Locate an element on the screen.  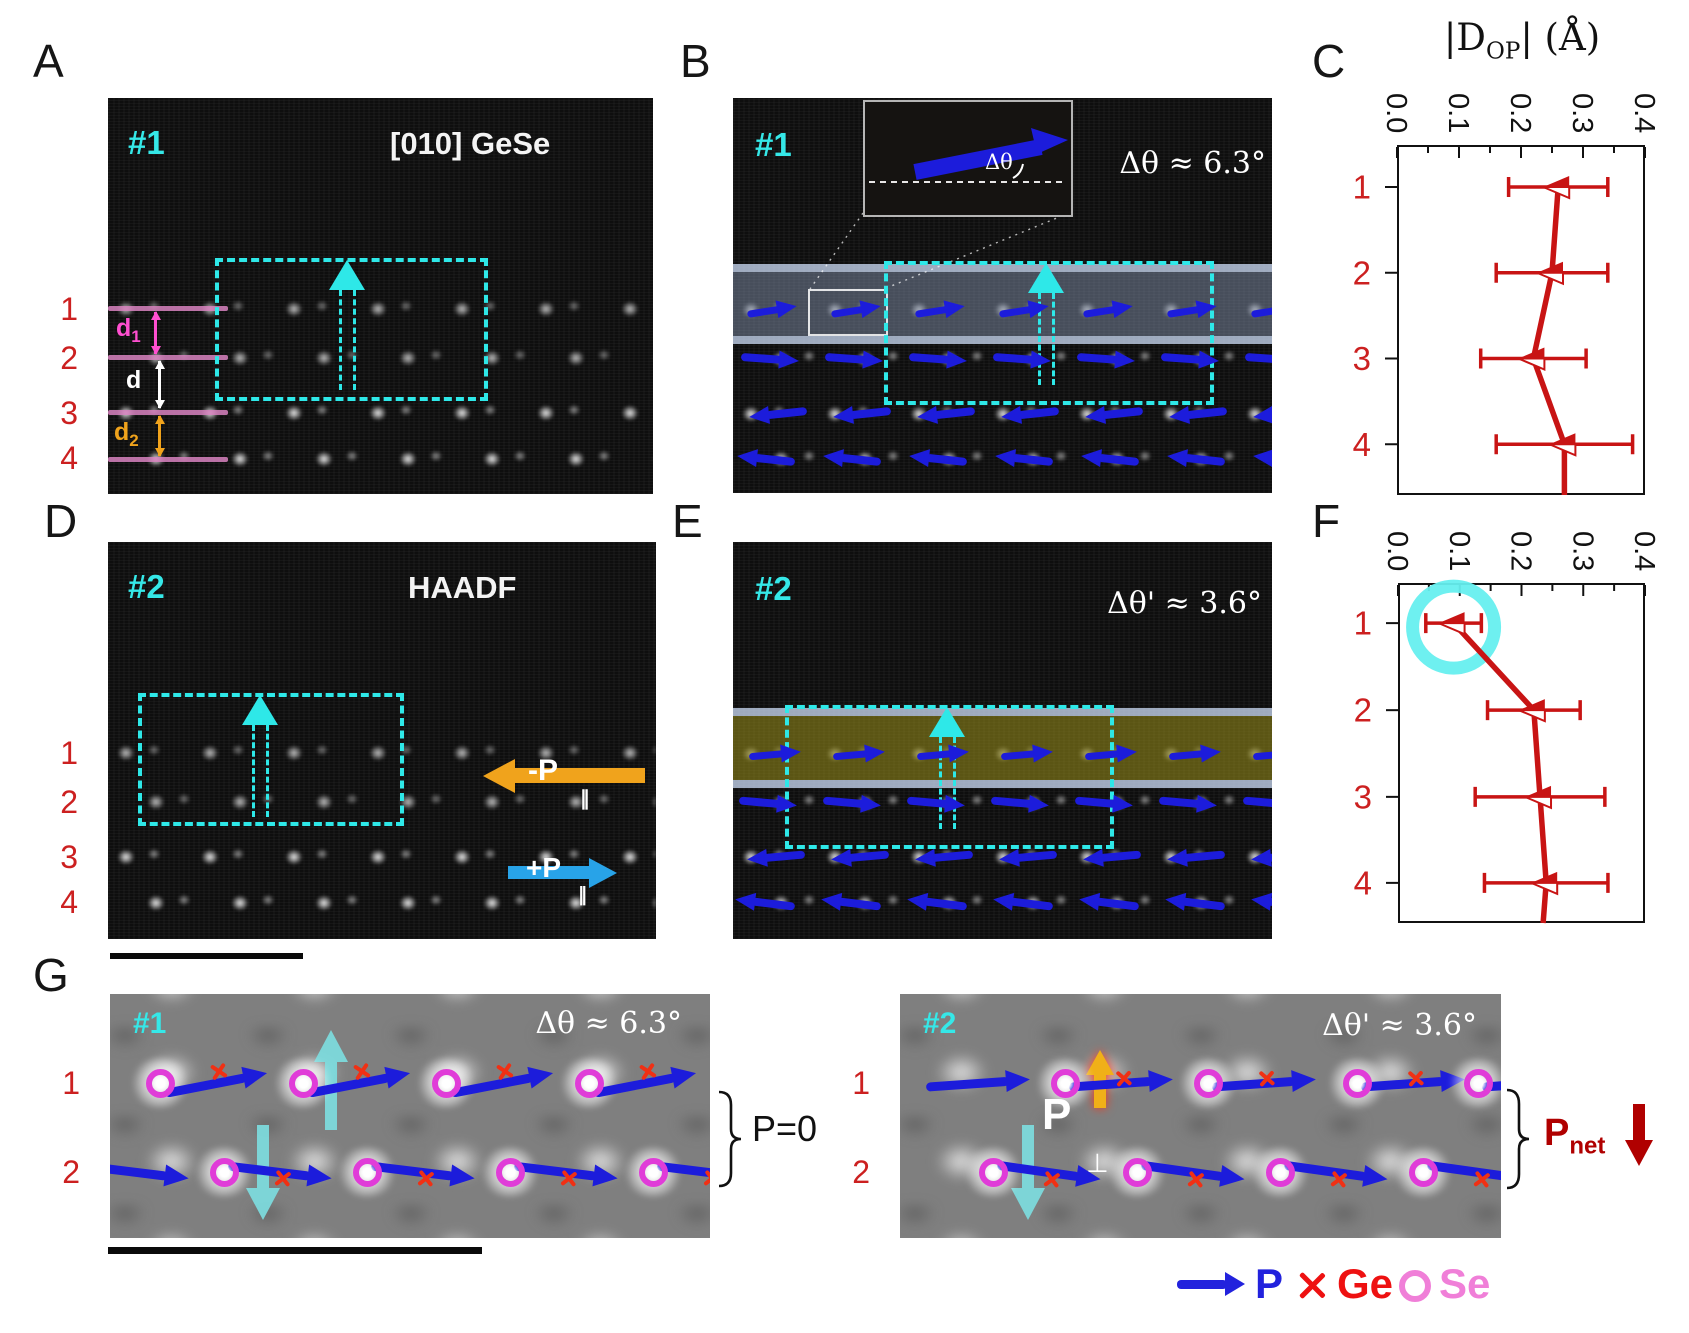
svg-text: 2 is located at coordinates (1363, 710).